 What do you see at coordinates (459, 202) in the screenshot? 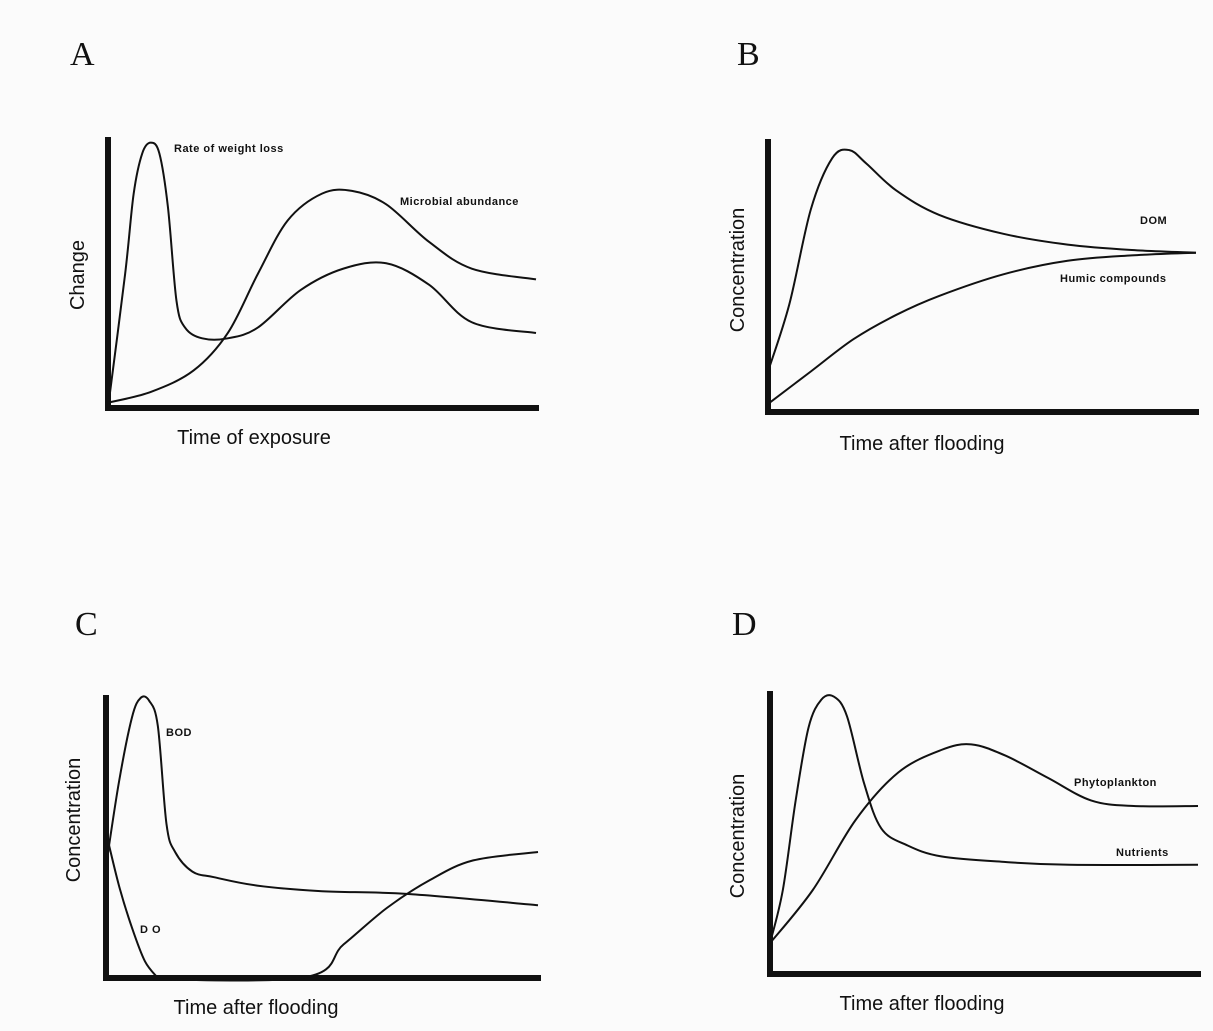
I see `series-label-a-microbial-abundance: Microbial abundance` at bounding box center [459, 202].